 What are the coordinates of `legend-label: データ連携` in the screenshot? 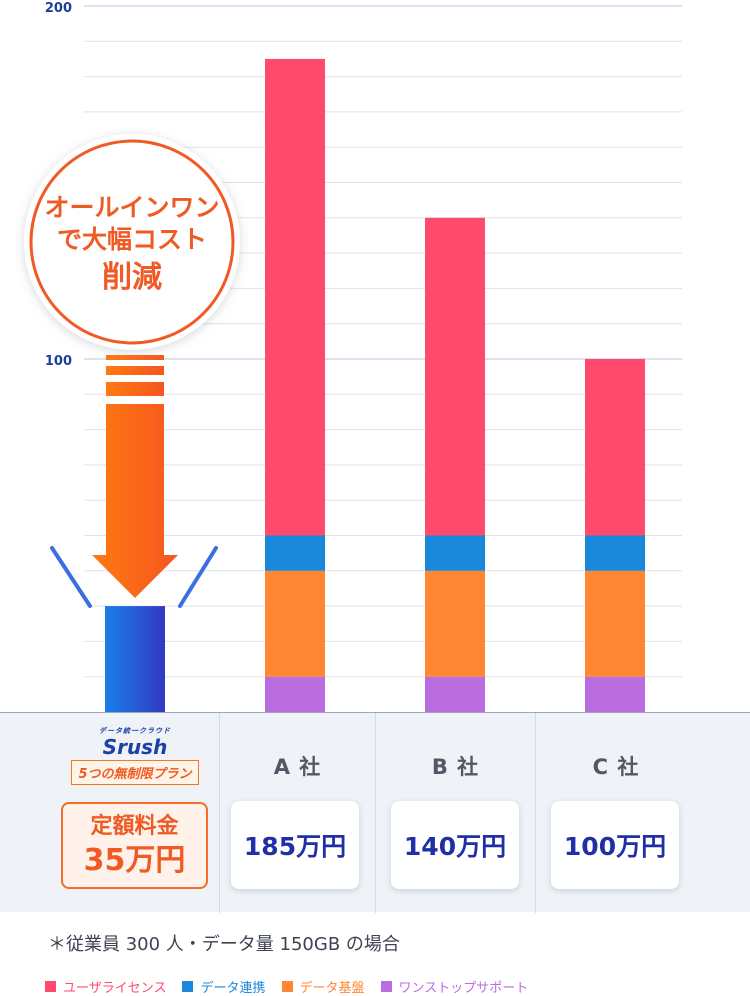 It's located at (233, 988).